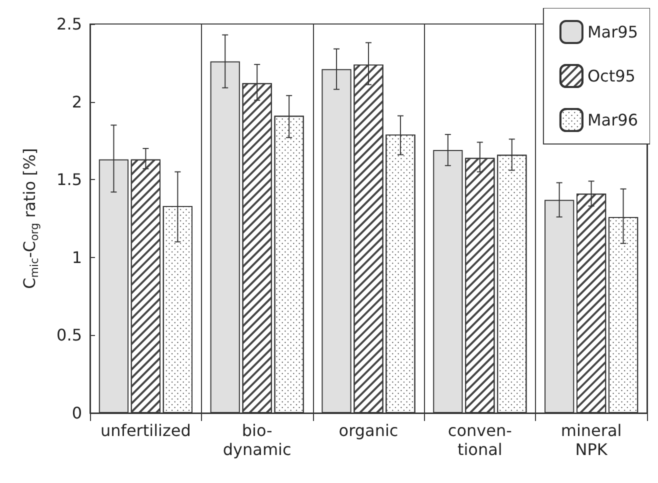  What do you see at coordinates (77, 413) in the screenshot?
I see `y-tick-label: 0` at bounding box center [77, 413].